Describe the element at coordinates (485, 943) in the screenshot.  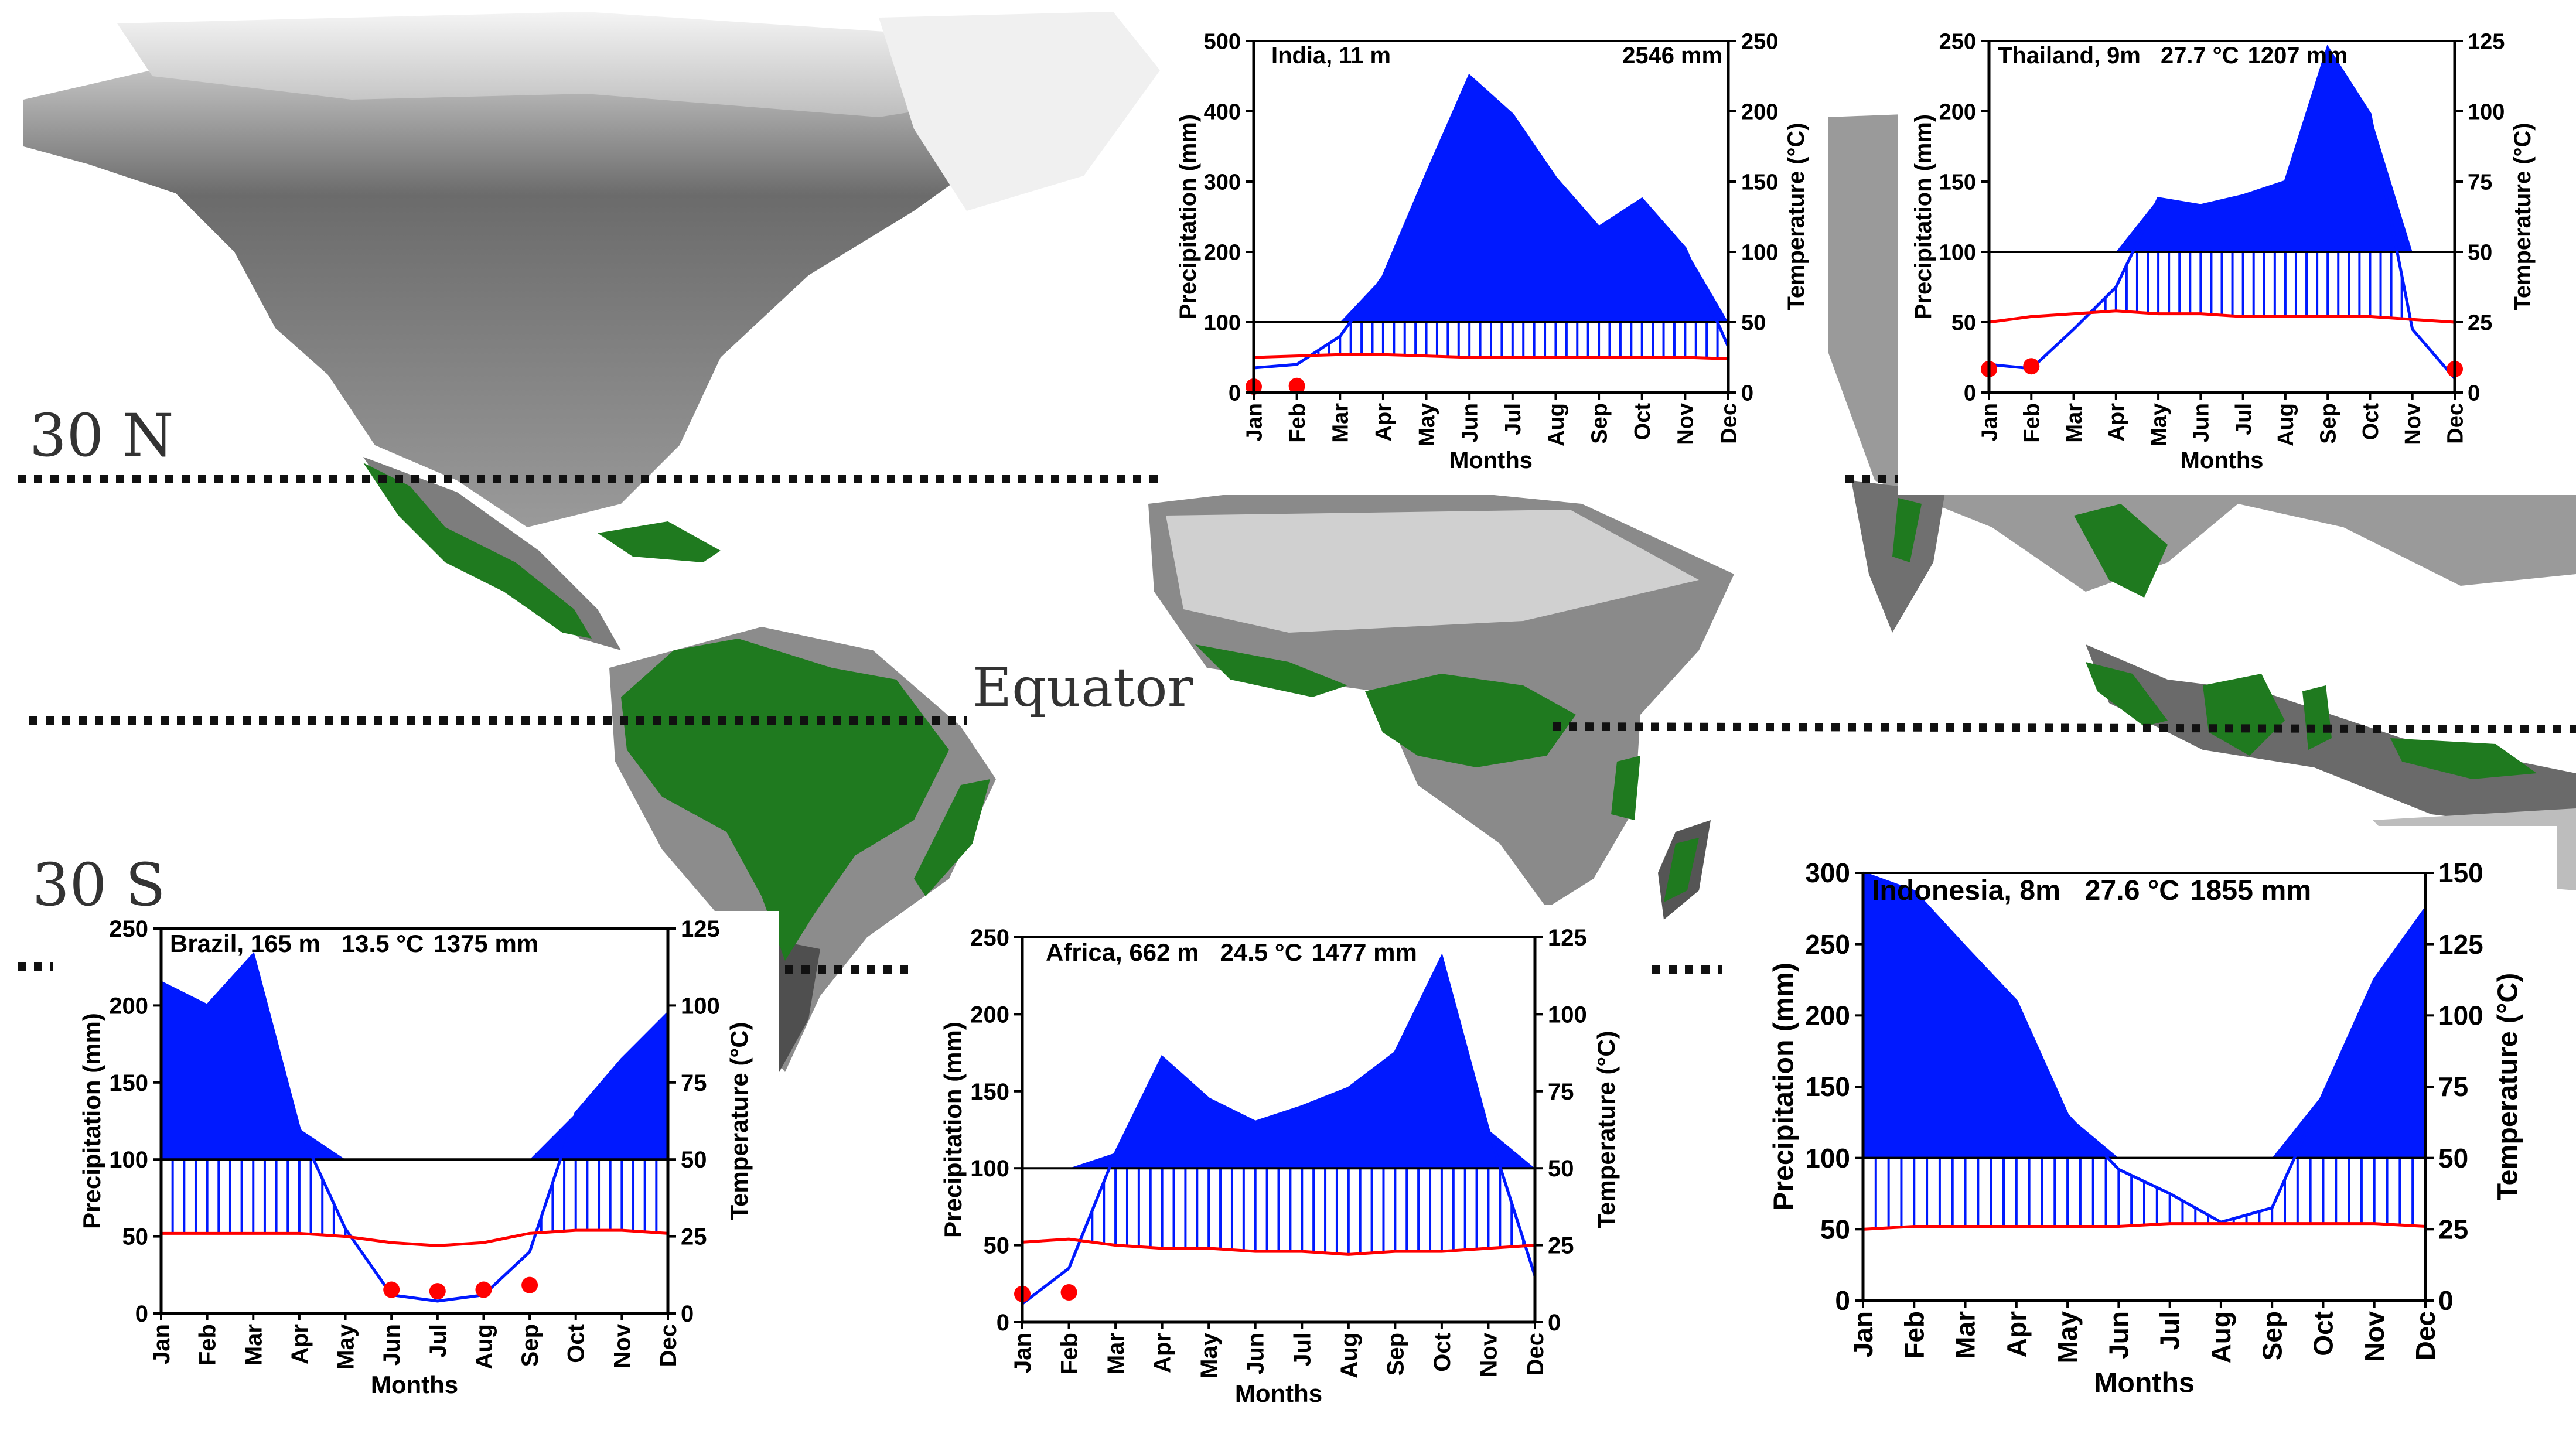
I see `annual-precipitation: 1375 mm` at that location.